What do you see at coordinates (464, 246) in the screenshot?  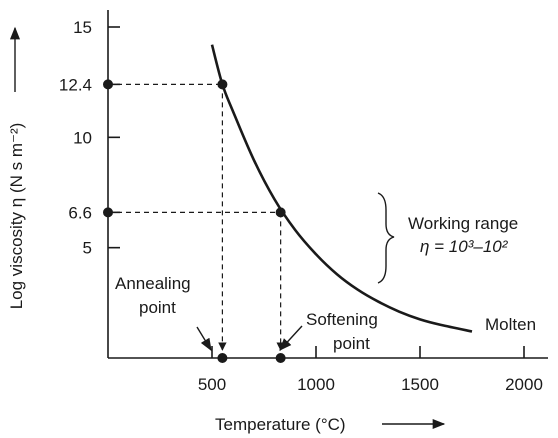 I see `working-range-equation: η = 10³–10²` at bounding box center [464, 246].